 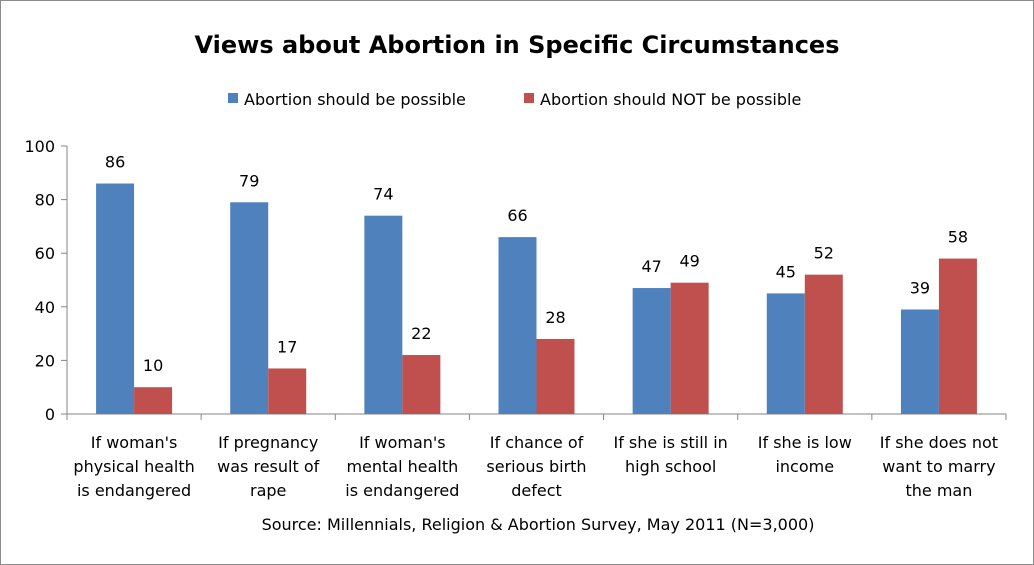 What do you see at coordinates (938, 490) in the screenshot?
I see `x-category-label-line: the man` at bounding box center [938, 490].